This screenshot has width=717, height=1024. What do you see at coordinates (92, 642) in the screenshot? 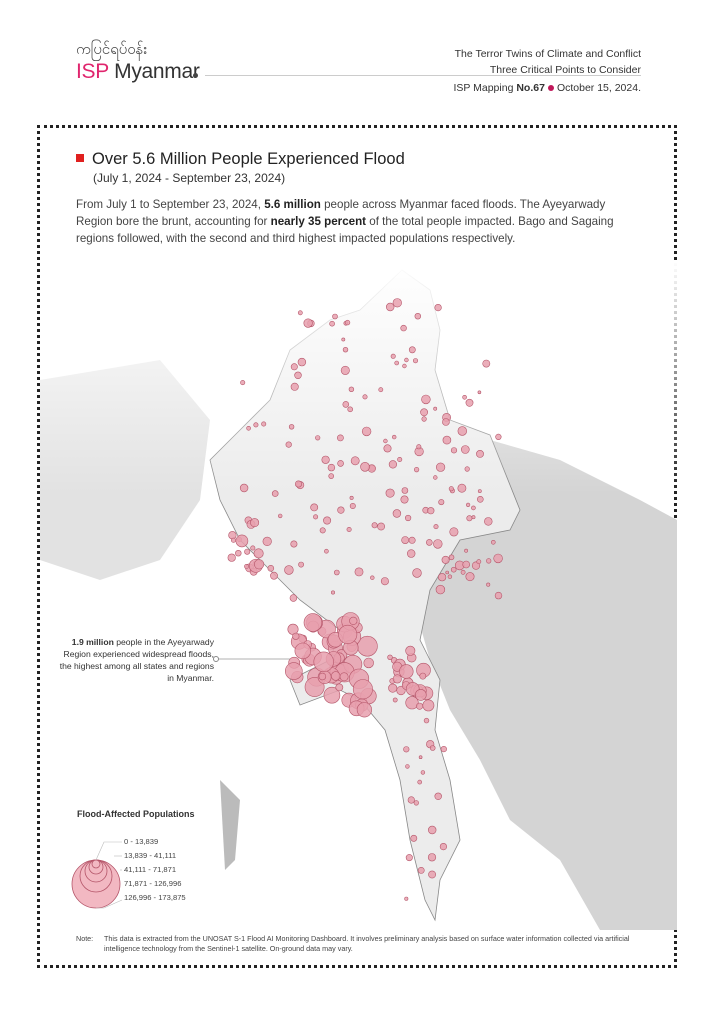
I see `callout-bold: 1.9 million` at bounding box center [92, 642].